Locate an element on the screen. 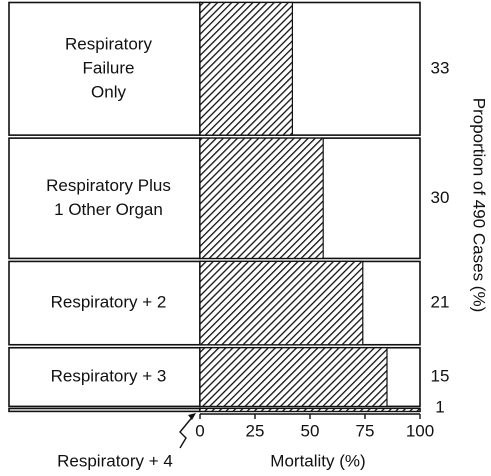 Image resolution: width=491 pixels, height=476 pixels. category-label: Respiratory Plus is located at coordinates (108, 185).